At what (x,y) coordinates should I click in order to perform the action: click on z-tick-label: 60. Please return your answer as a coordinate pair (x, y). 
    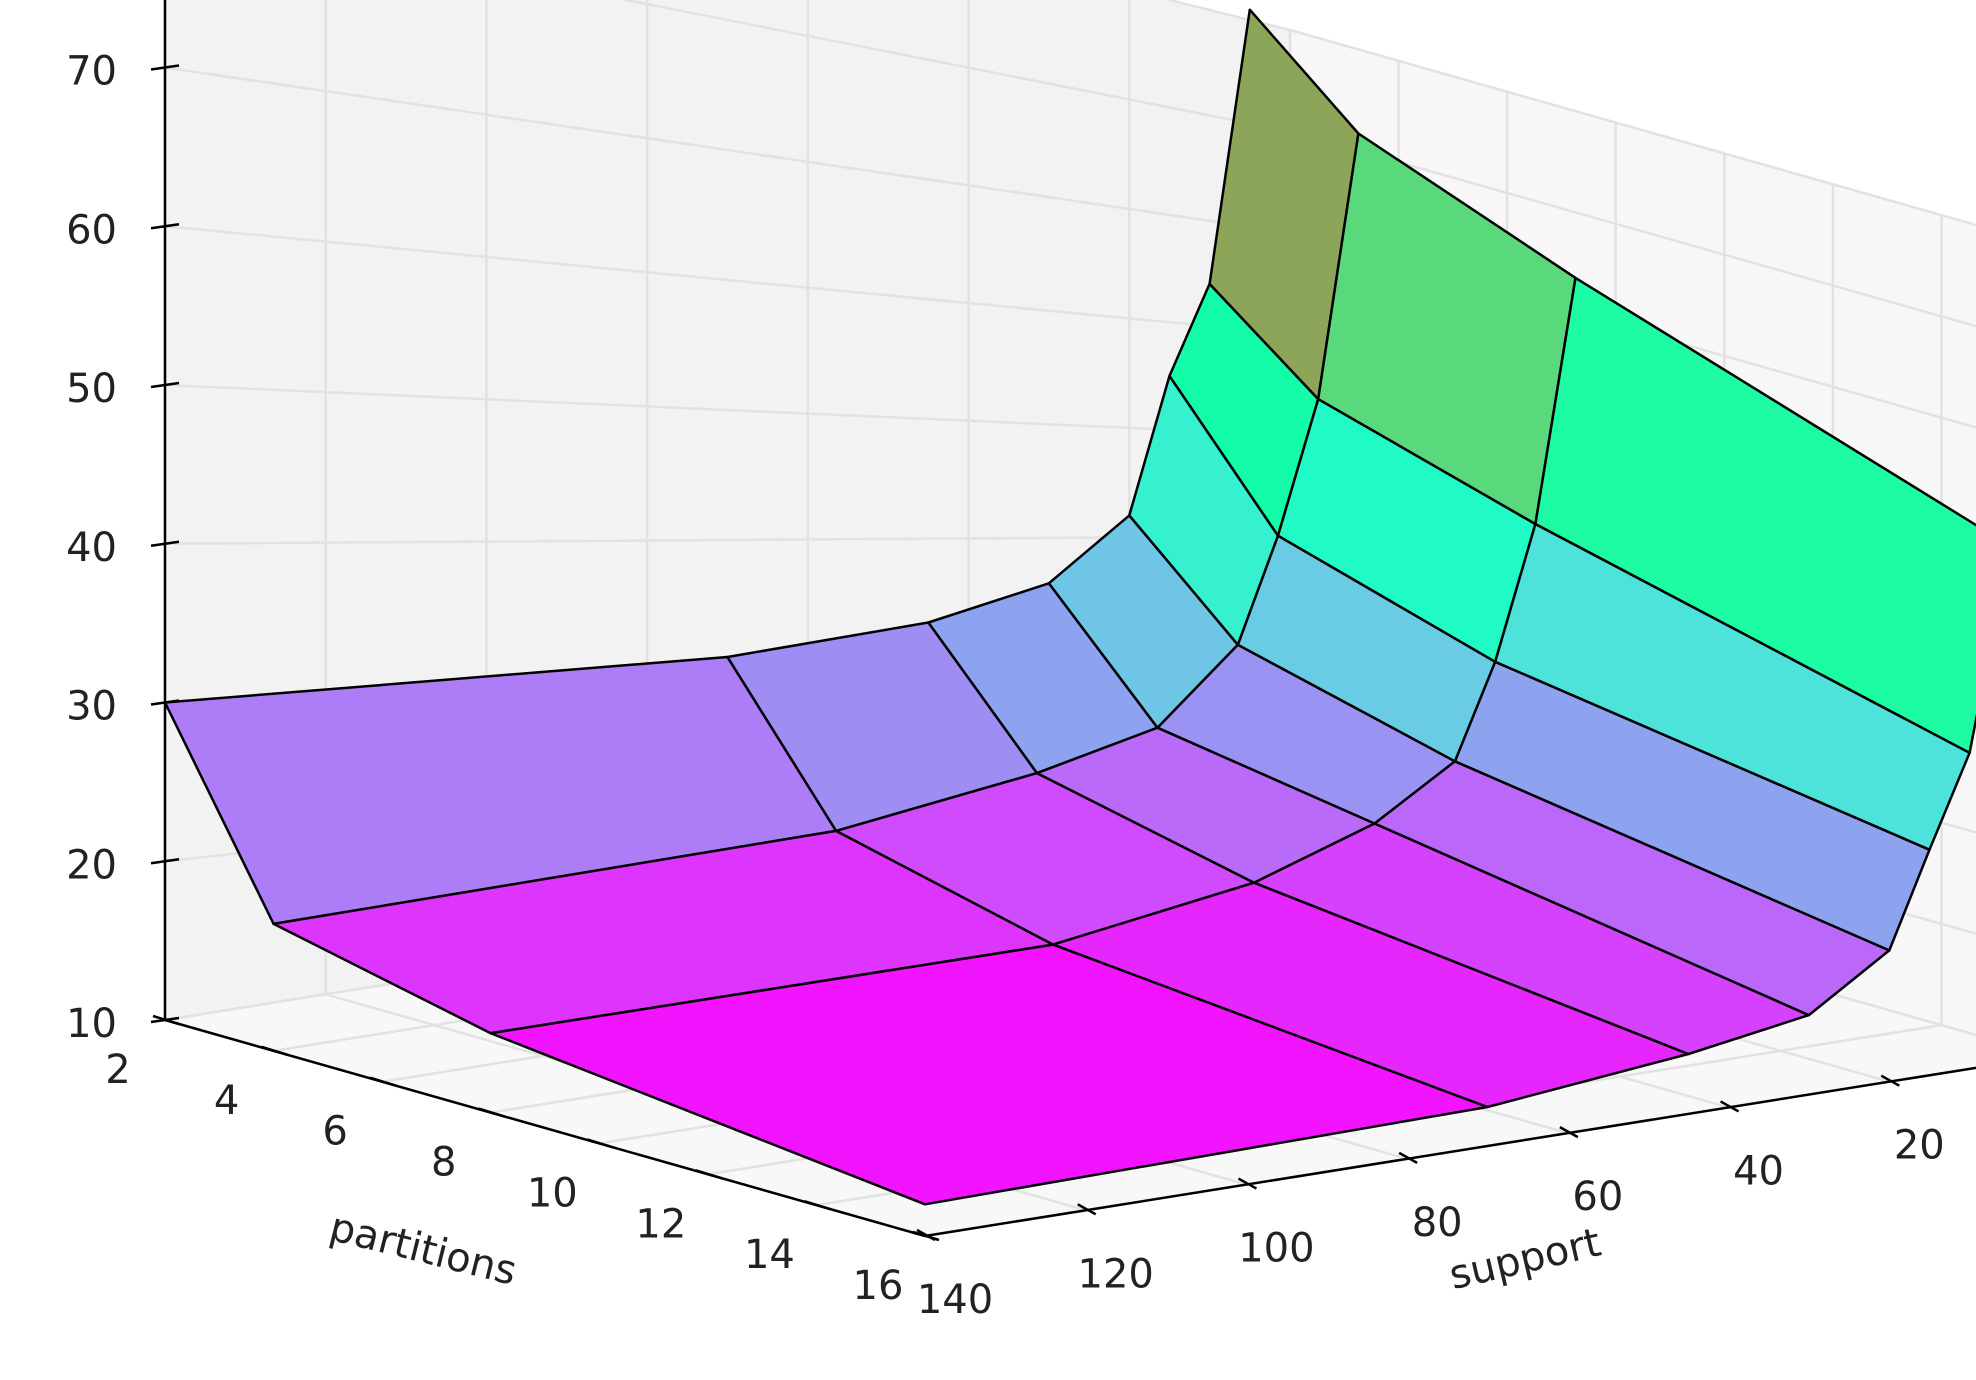
    Looking at the image, I should click on (91, 230).